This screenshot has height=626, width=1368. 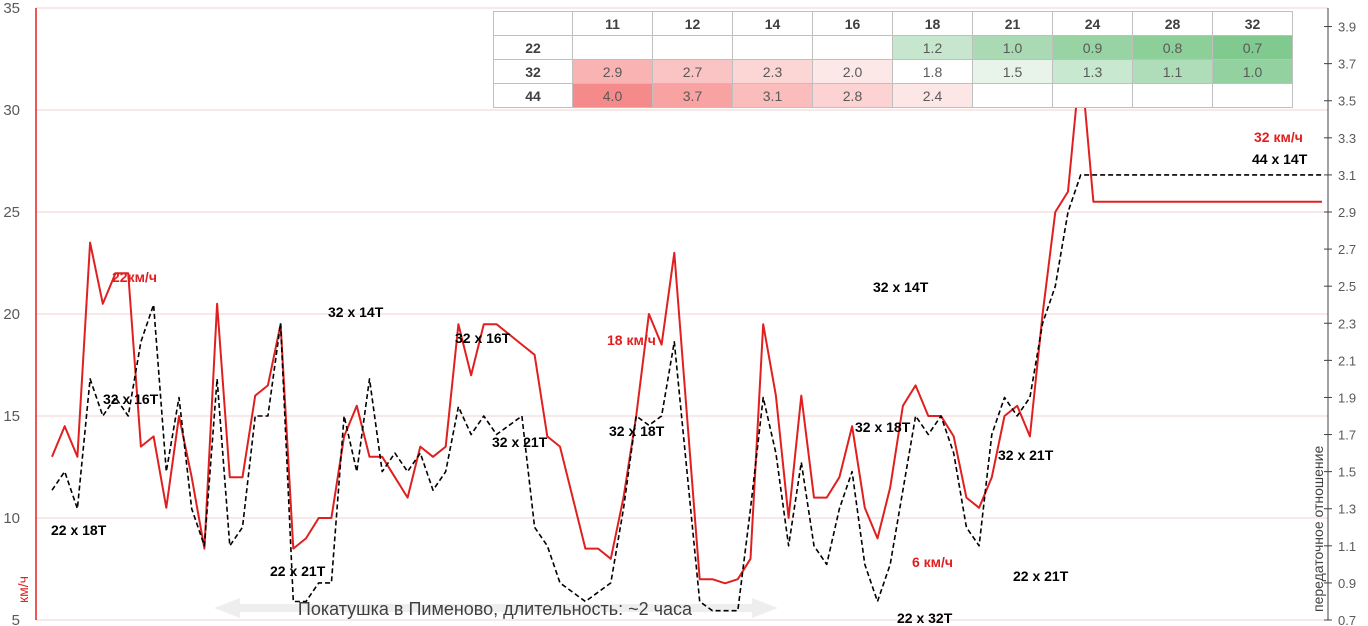 What do you see at coordinates (533, 23) in the screenshot?
I see `gear-table-corner` at bounding box center [533, 23].